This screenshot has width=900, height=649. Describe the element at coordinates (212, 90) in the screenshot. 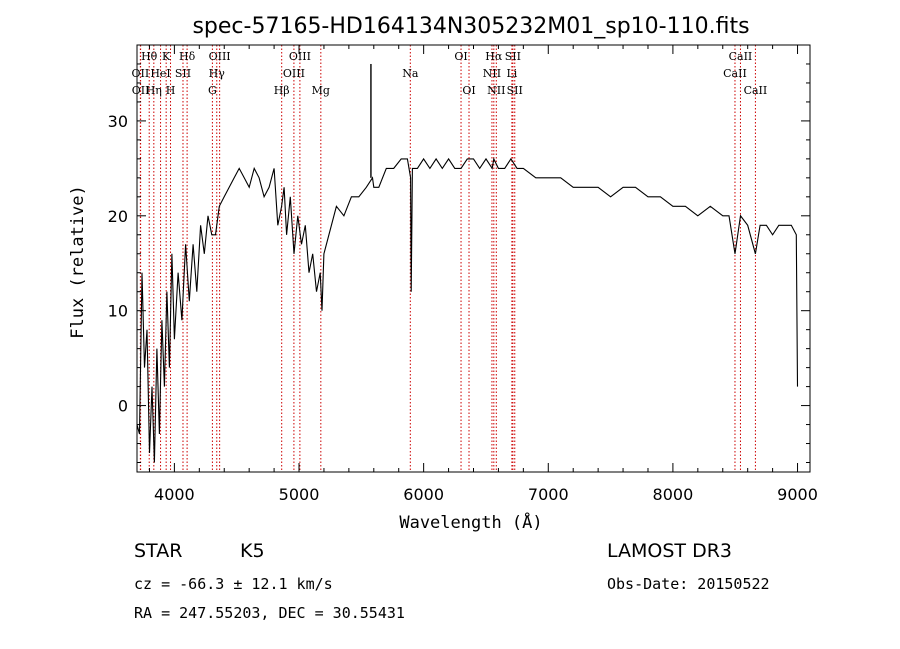

I see `spectral-line-label: G` at that location.